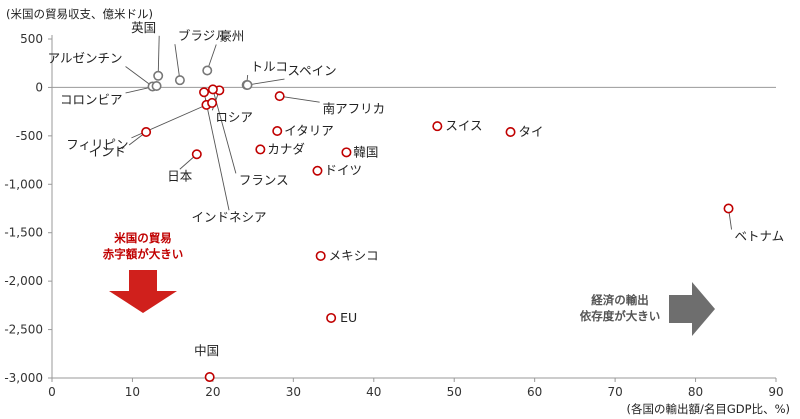 The image size is (800, 419). What do you see at coordinates (317, 170) in the screenshot?
I see `data-point-ドイツ` at bounding box center [317, 170].